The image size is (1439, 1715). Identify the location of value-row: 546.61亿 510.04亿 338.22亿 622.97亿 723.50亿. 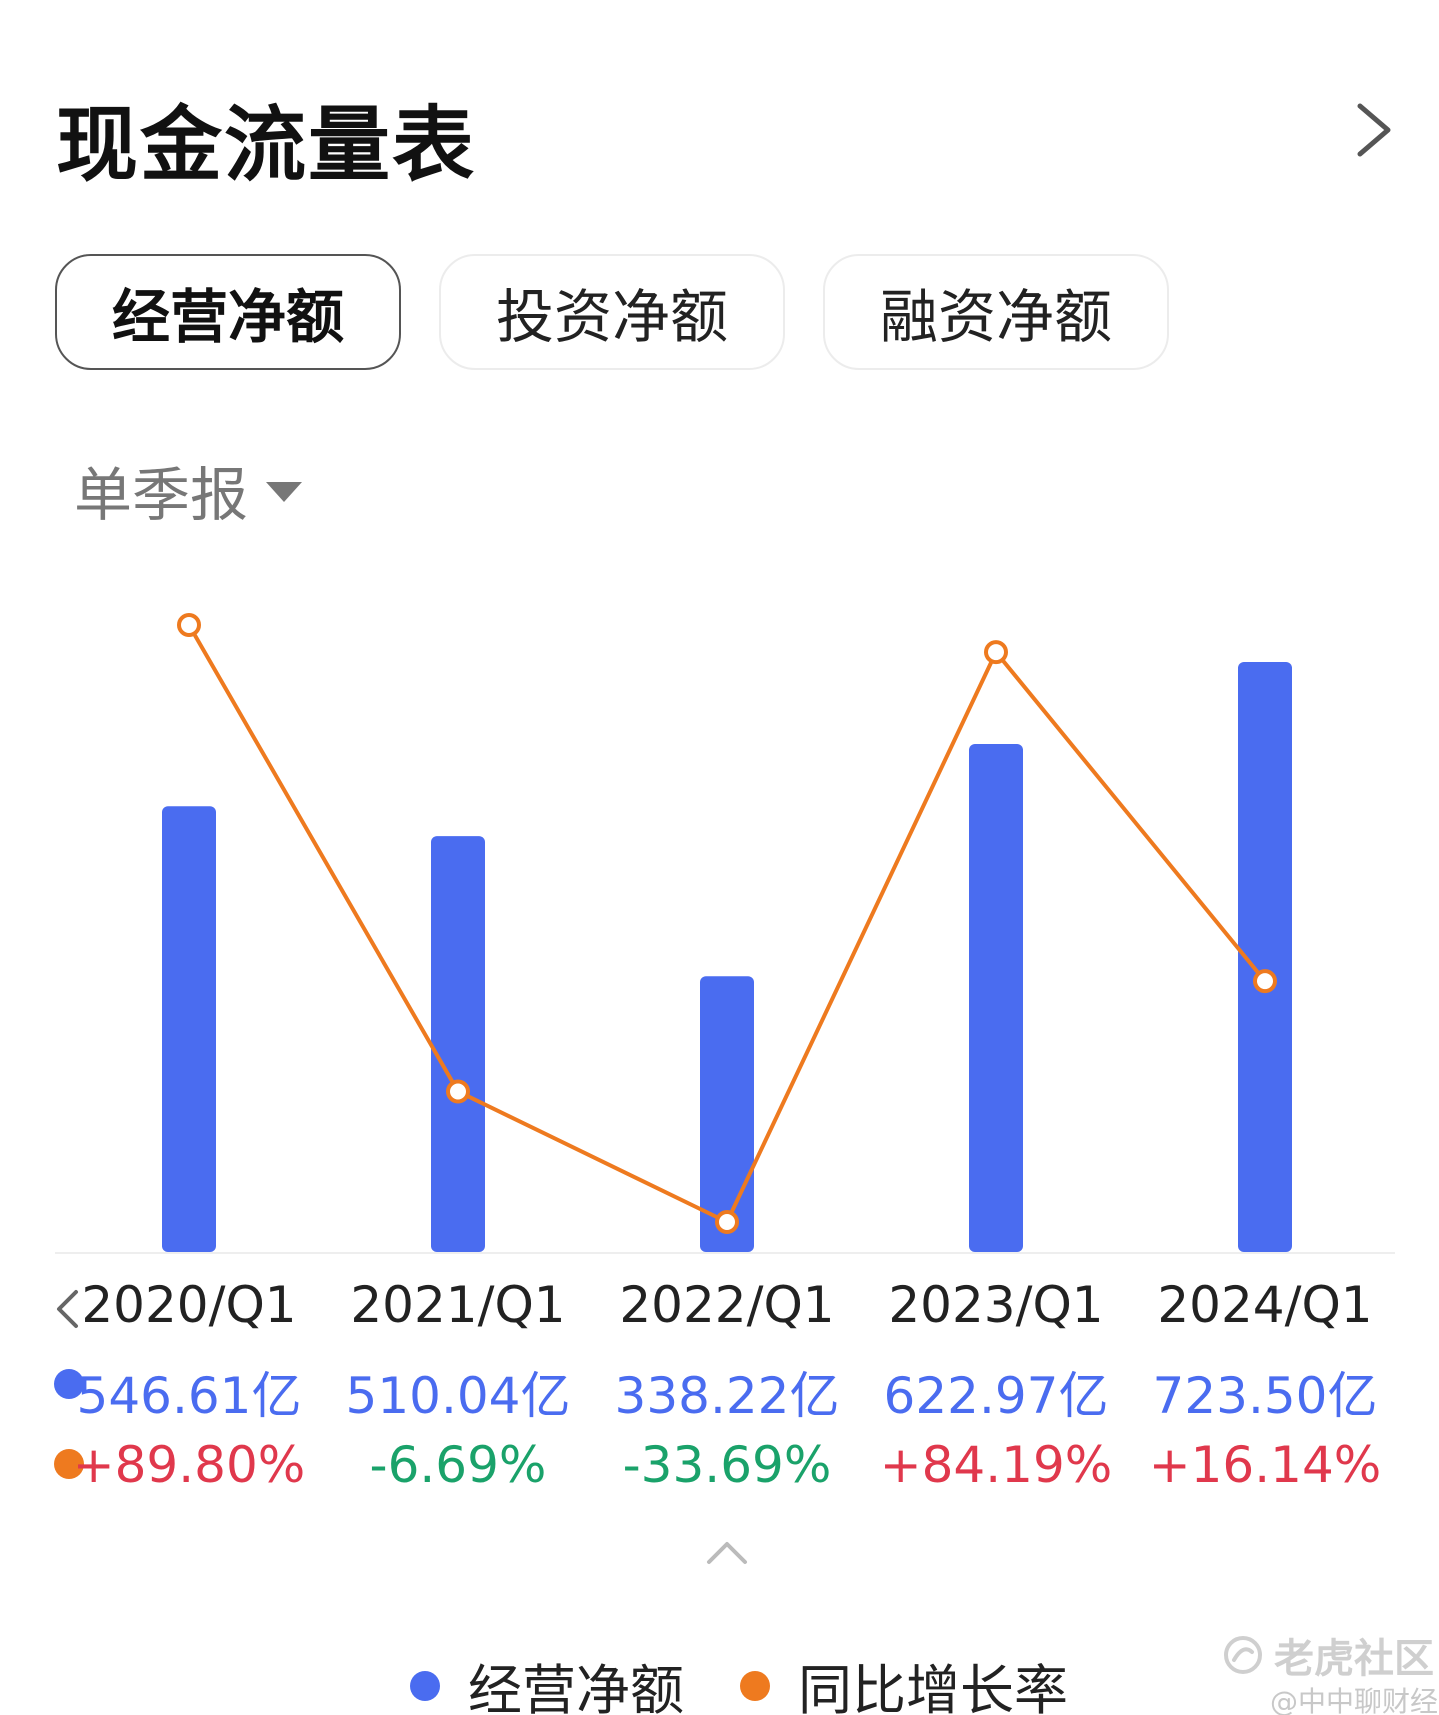
(719, 1391).